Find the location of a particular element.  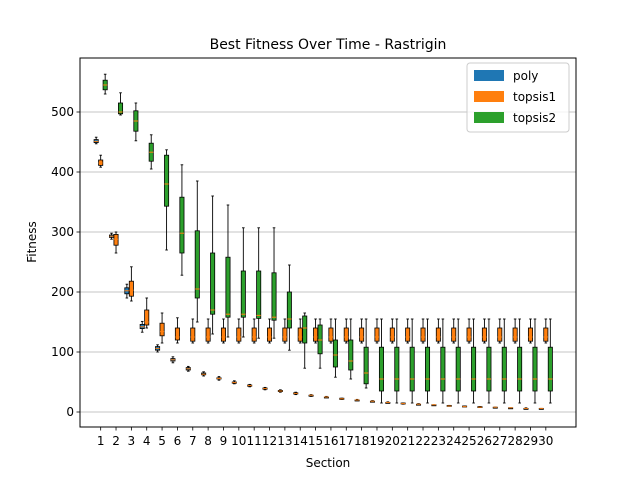

x-tick-label-30: 30 is located at coordinates (545, 441).